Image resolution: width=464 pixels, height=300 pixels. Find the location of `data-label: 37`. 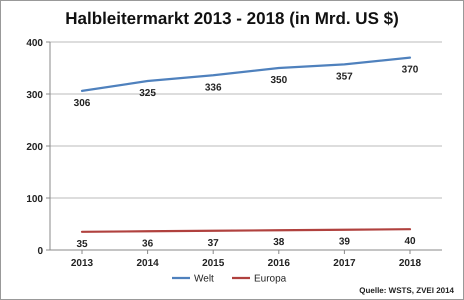

data-label: 37 is located at coordinates (214, 243).